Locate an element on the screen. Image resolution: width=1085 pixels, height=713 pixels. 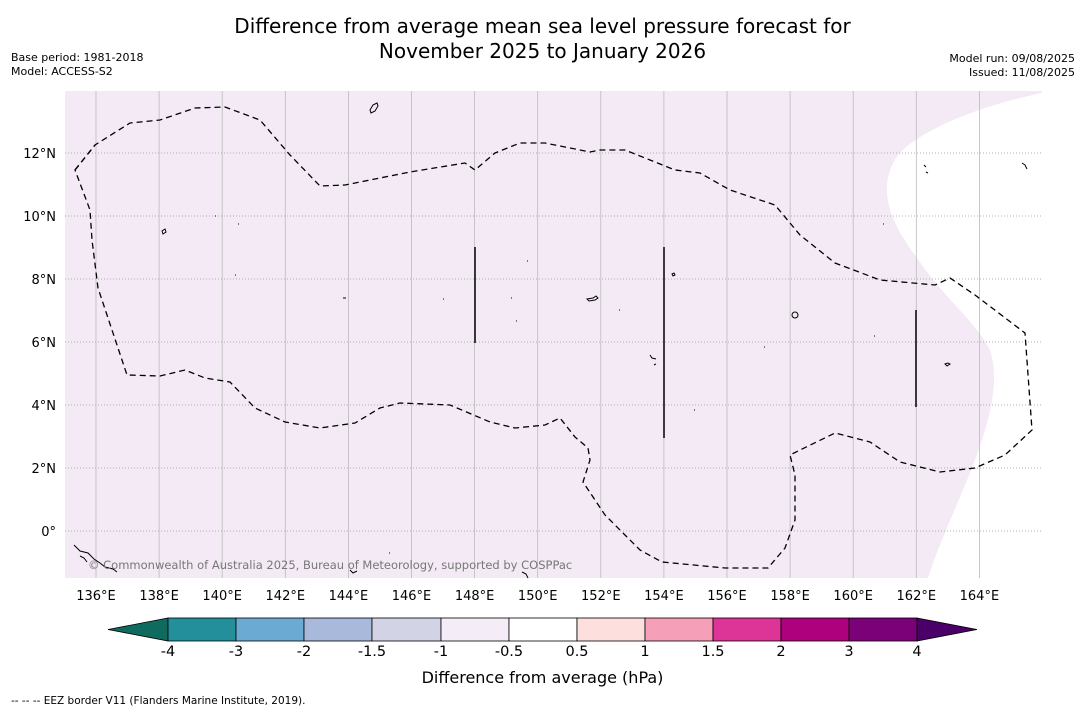
colorbar-tick-label: -3 is located at coordinates (236, 652).